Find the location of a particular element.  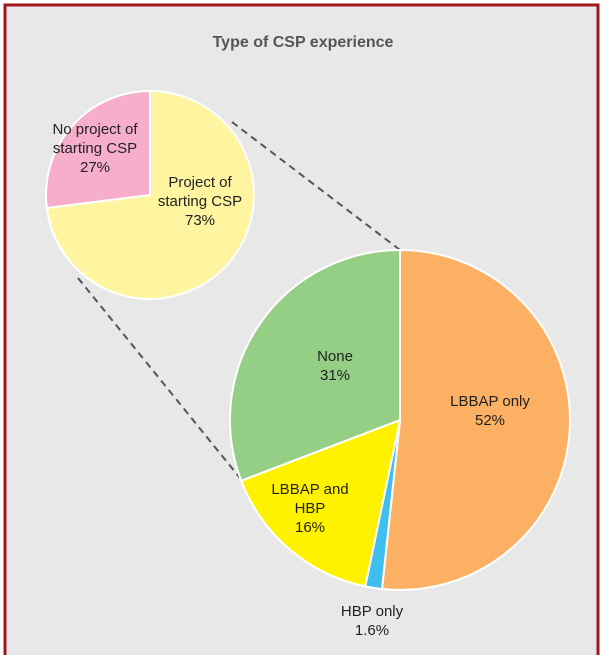

value-label: 31% is located at coordinates (335, 375).